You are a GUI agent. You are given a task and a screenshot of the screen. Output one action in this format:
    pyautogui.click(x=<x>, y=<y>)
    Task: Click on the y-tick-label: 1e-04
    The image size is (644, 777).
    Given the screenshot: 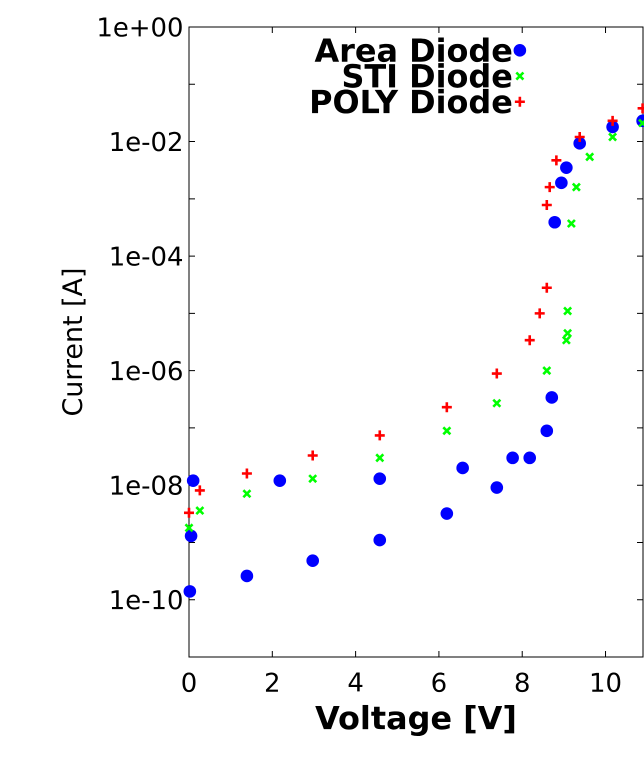 What is the action you would take?
    pyautogui.click(x=147, y=256)
    